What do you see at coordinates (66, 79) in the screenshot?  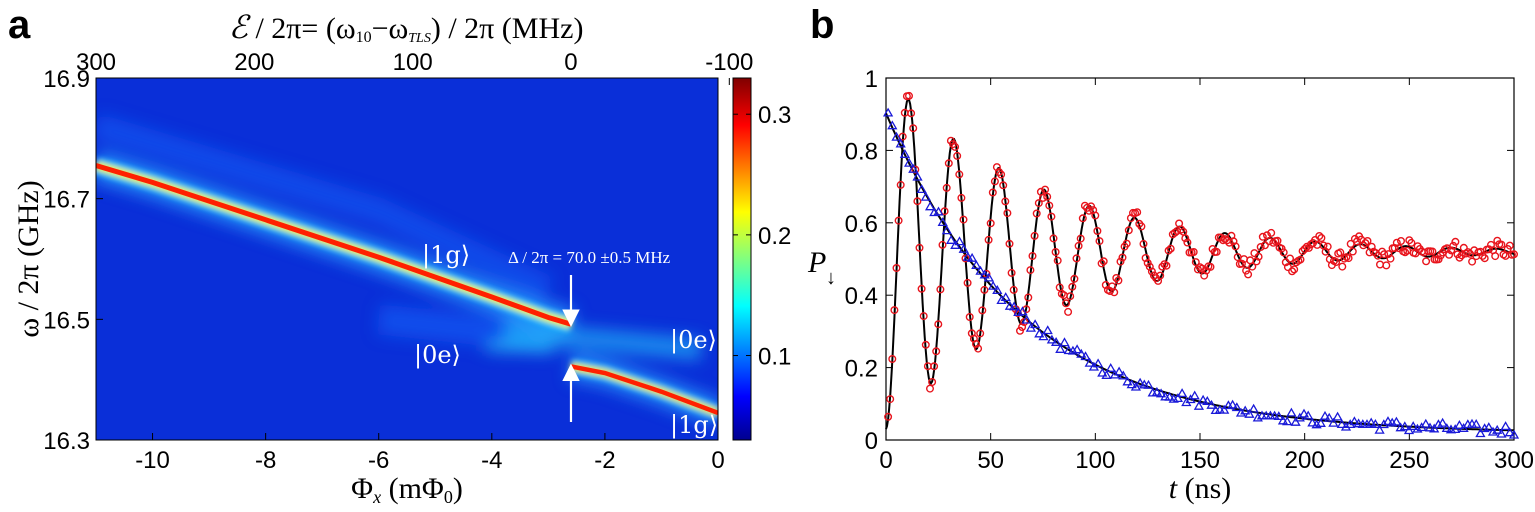 I see `y-tick-label-a: 16.9` at bounding box center [66, 79].